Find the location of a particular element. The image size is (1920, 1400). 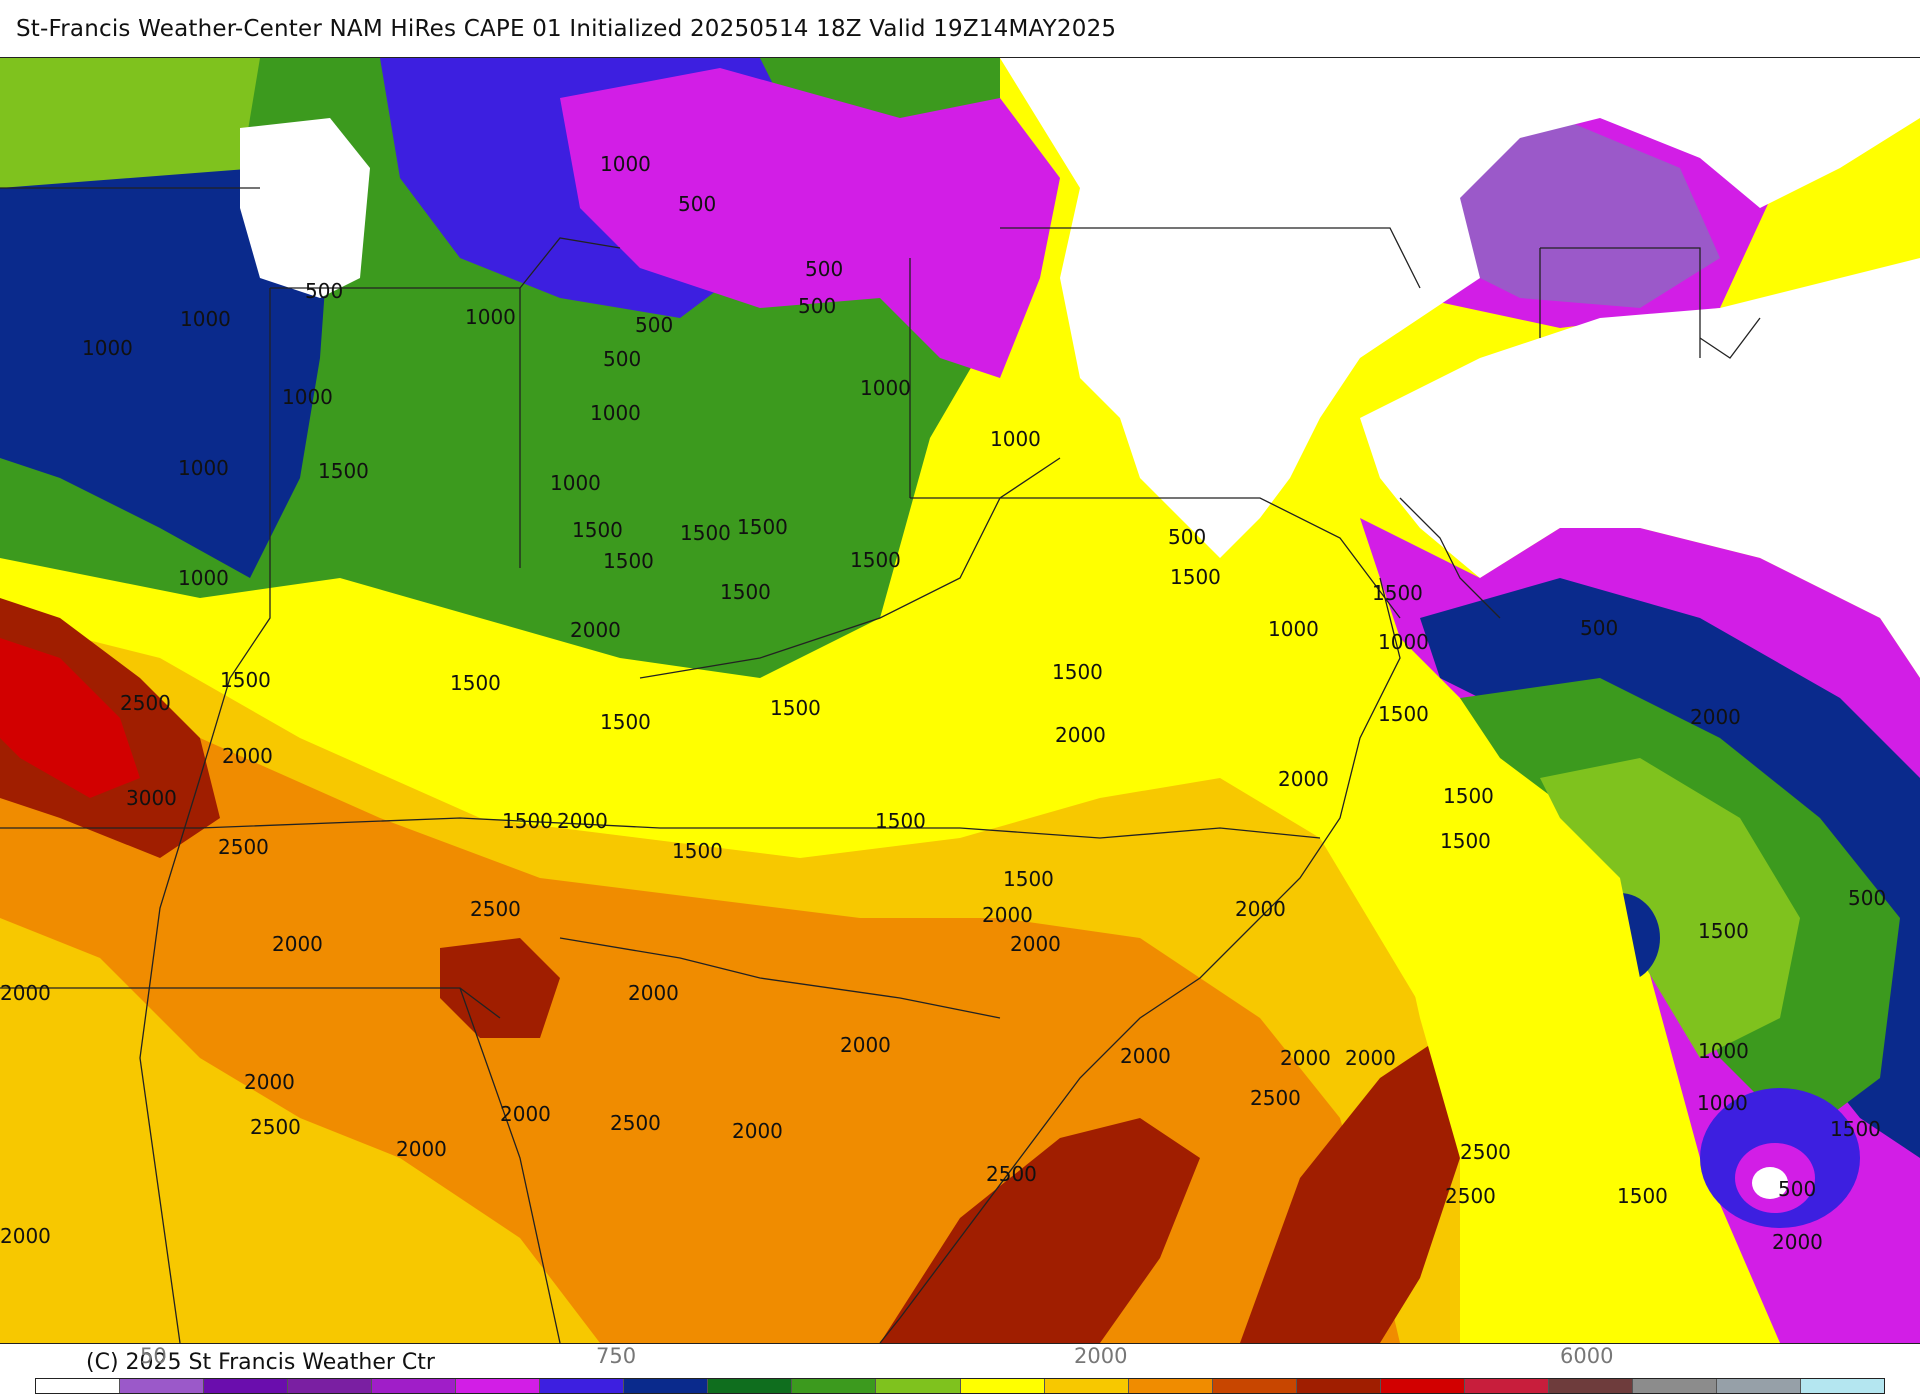

cape-region-brown-ga is located at coordinates (500, 988).